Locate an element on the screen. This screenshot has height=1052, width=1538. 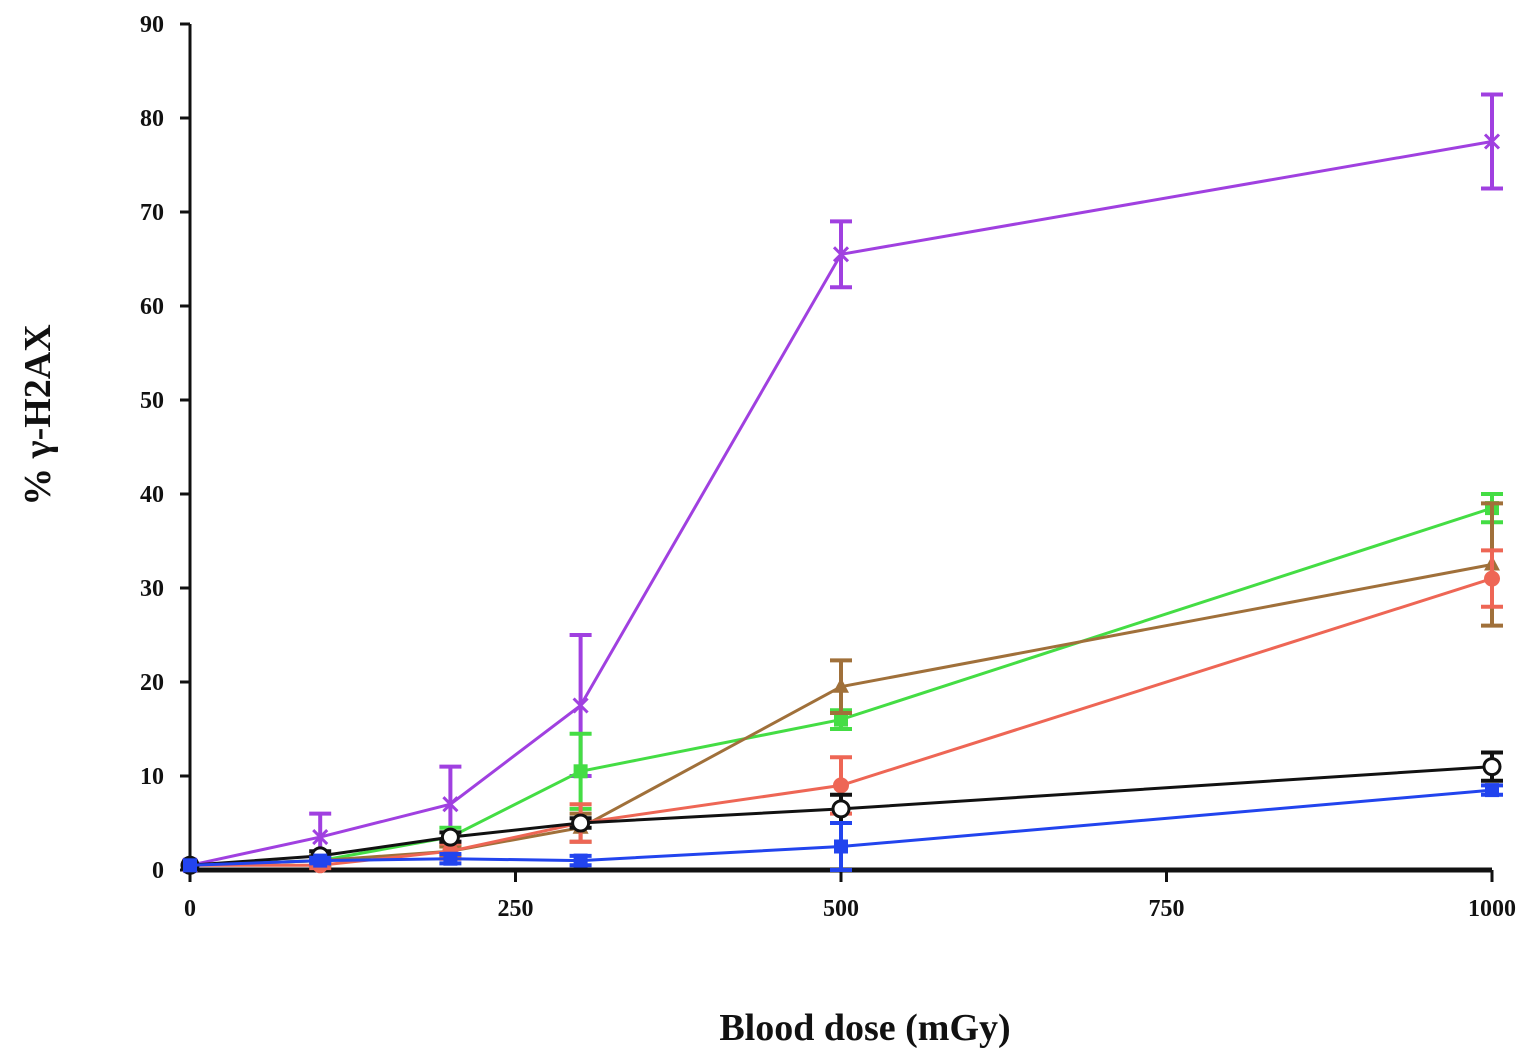
y-tick-label: 40 is located at coordinates (152, 495).